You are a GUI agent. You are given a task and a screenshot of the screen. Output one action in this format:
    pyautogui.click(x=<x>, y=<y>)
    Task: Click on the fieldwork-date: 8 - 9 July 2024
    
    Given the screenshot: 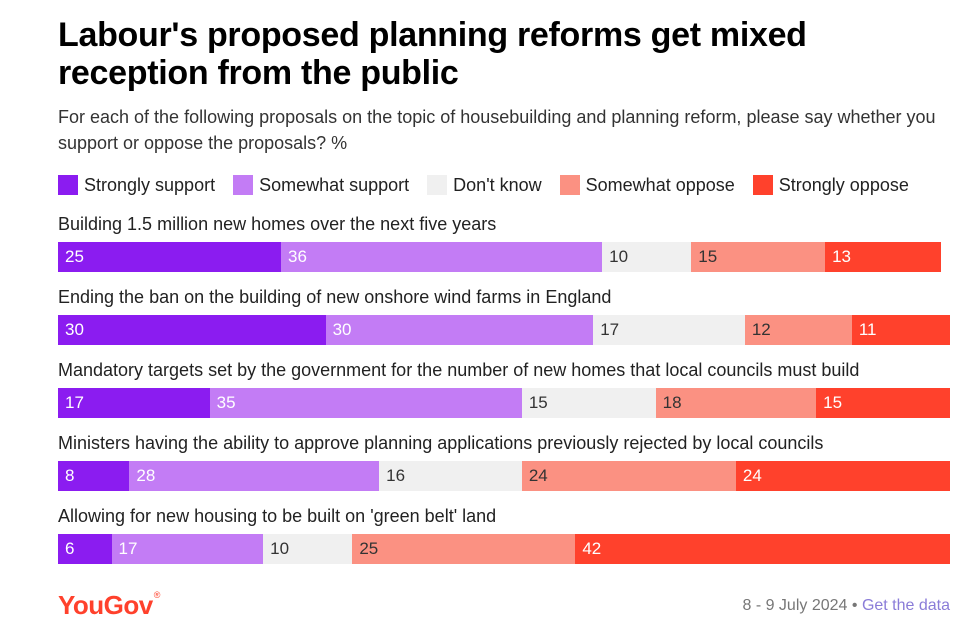 What is the action you would take?
    pyautogui.click(x=795, y=605)
    